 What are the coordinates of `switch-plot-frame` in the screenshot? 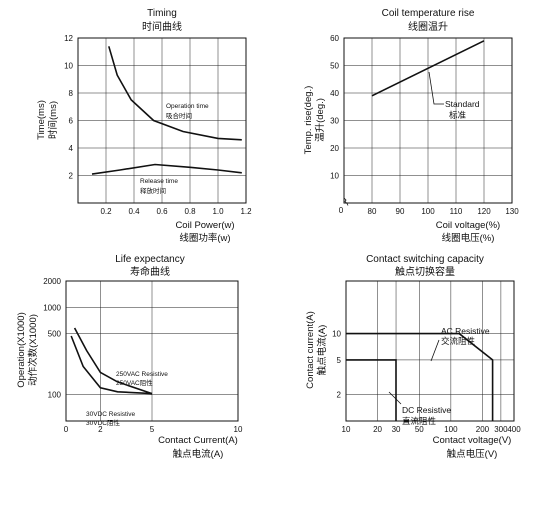 It's located at (430, 351).